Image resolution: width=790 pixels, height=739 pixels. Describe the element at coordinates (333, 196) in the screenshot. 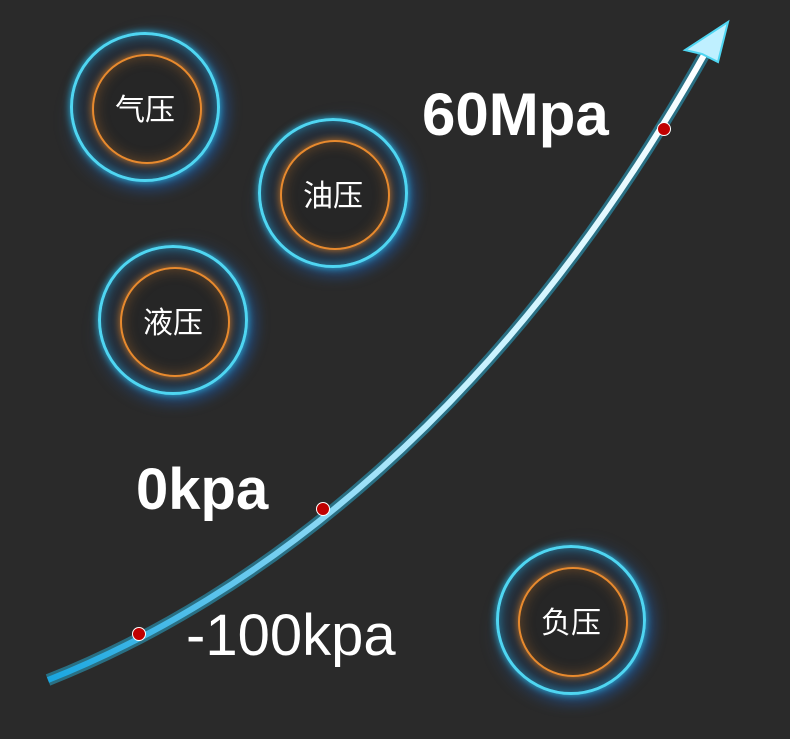

I see `badge-label: 油压` at that location.